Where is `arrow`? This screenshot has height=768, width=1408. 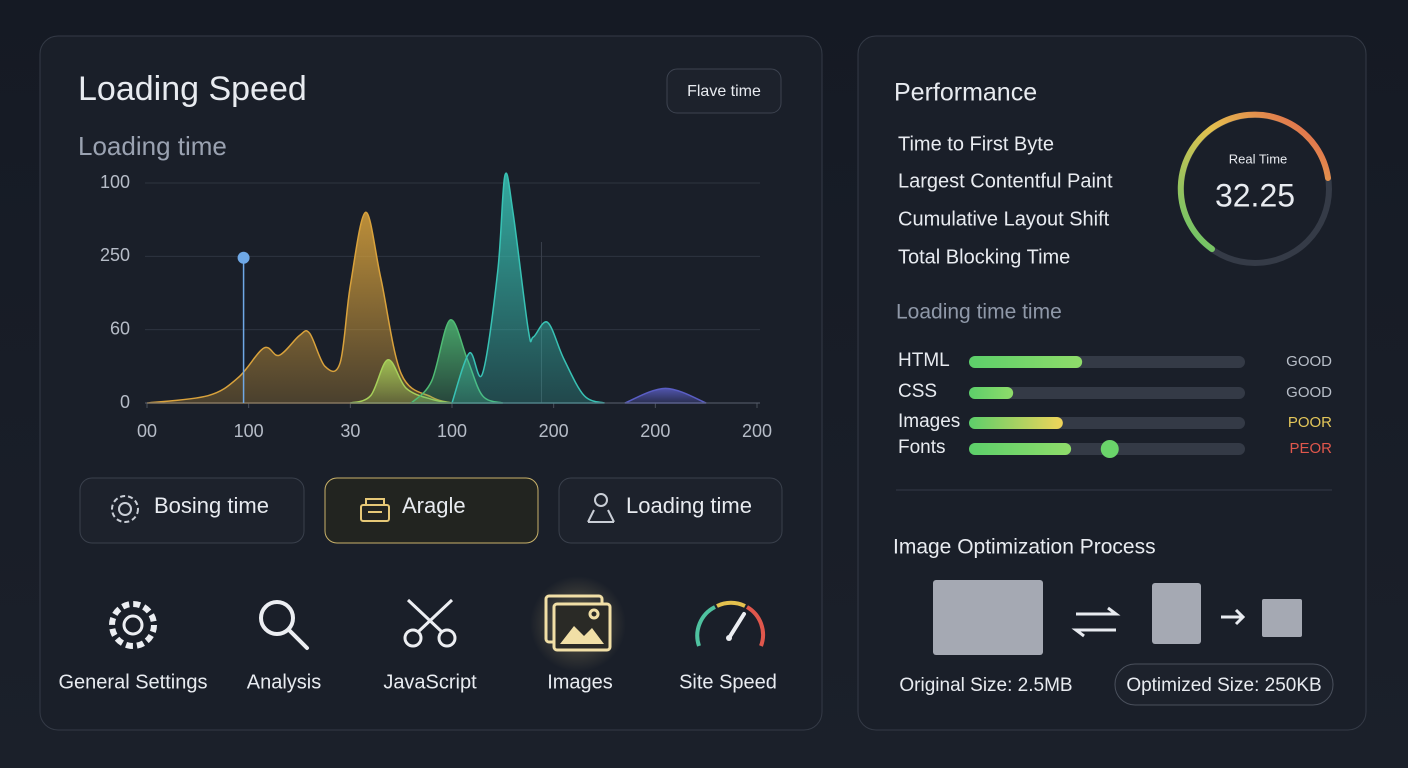 arrow is located at coordinates (1233, 617).